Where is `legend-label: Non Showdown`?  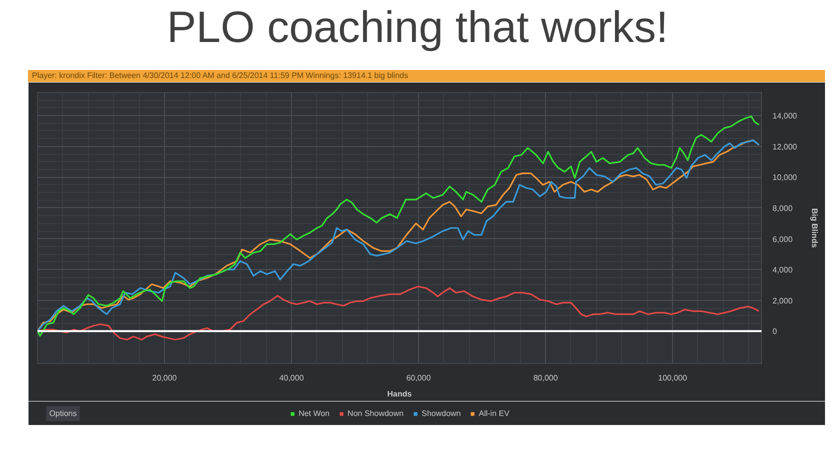
legend-label: Non Showdown is located at coordinates (376, 413).